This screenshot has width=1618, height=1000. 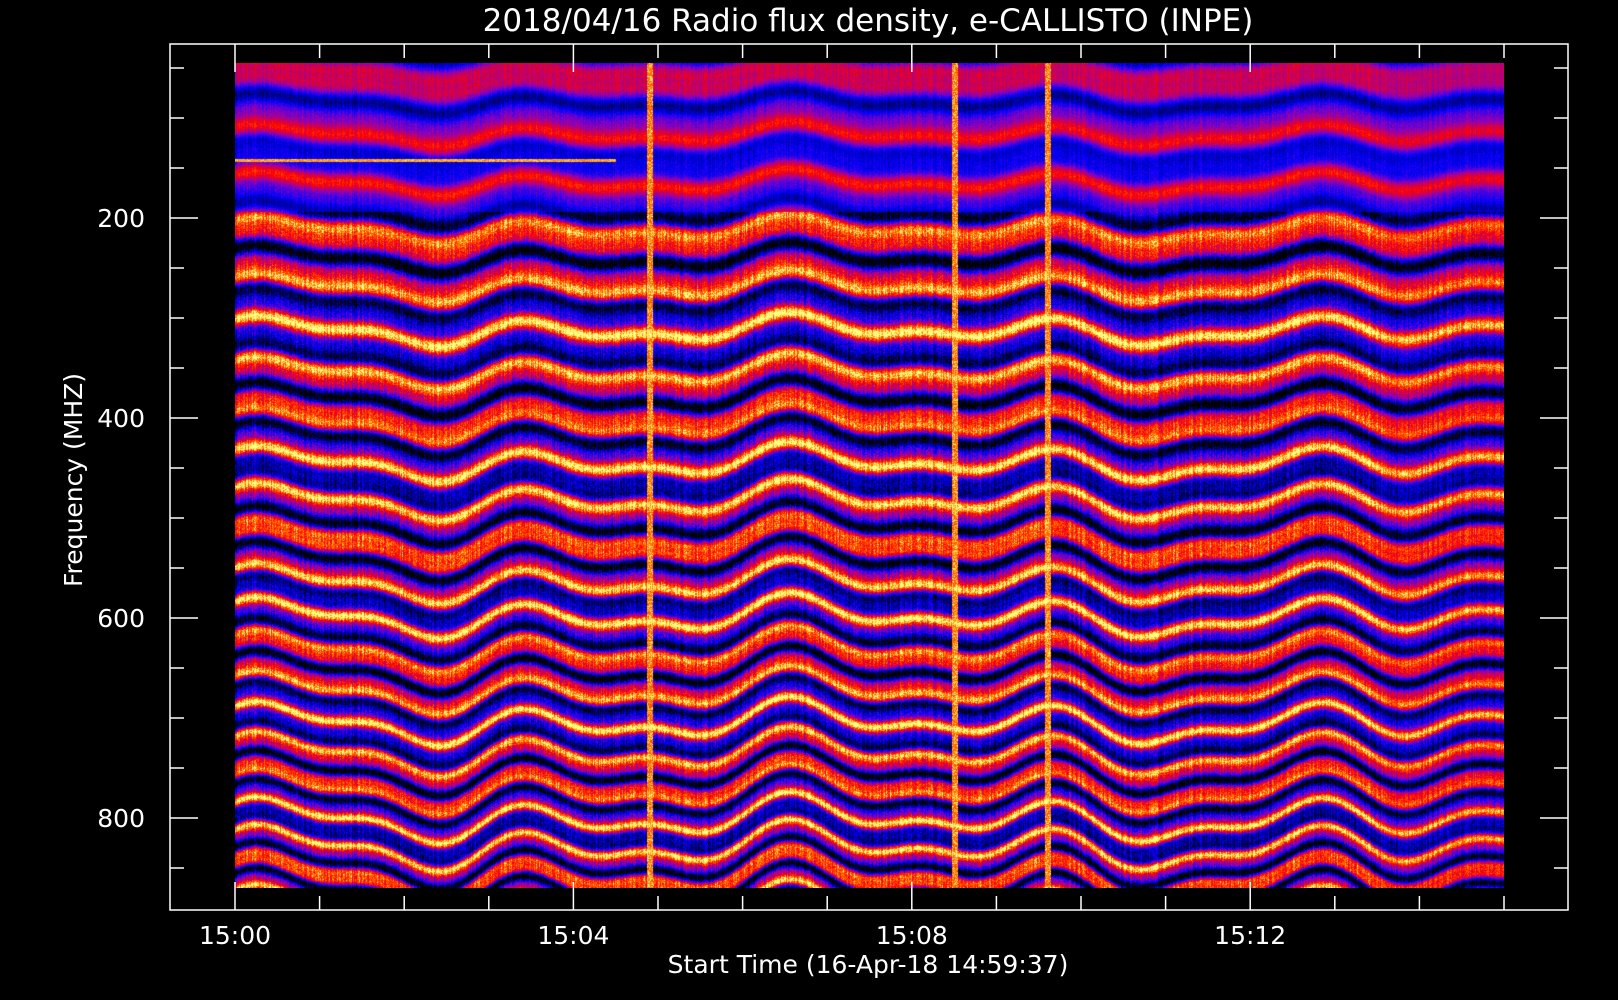 What do you see at coordinates (573, 935) in the screenshot?
I see `x-tick-label: 15:04` at bounding box center [573, 935].